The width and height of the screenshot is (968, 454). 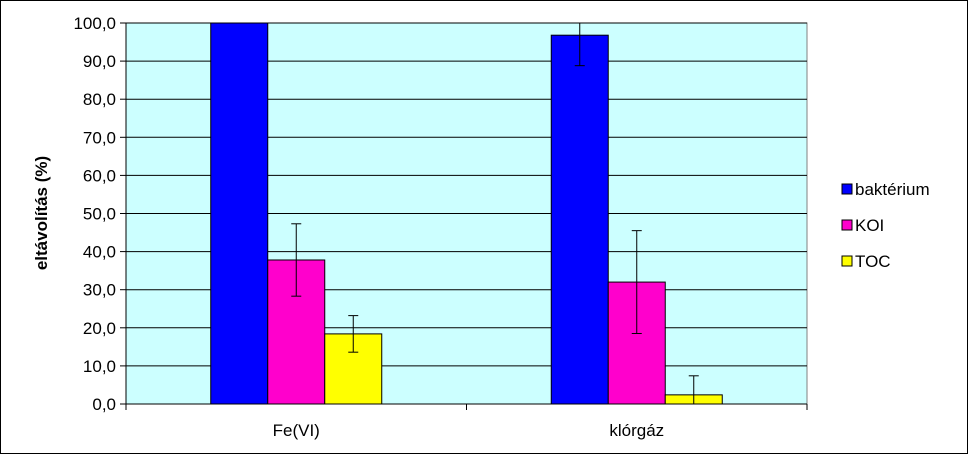 What do you see at coordinates (296, 430) in the screenshot?
I see `x-category-label: Fe(VI)` at bounding box center [296, 430].